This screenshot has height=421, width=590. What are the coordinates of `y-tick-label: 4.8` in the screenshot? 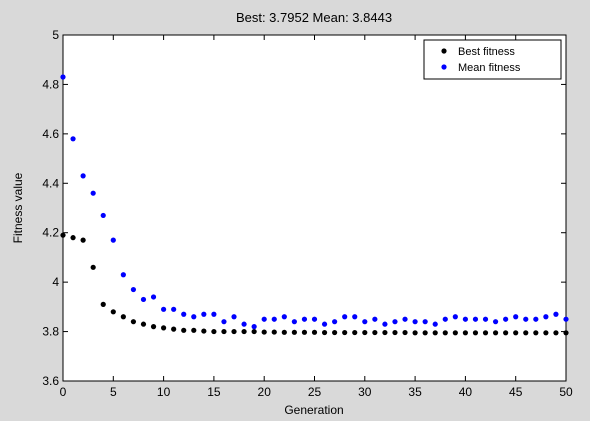 It's located at (50, 84).